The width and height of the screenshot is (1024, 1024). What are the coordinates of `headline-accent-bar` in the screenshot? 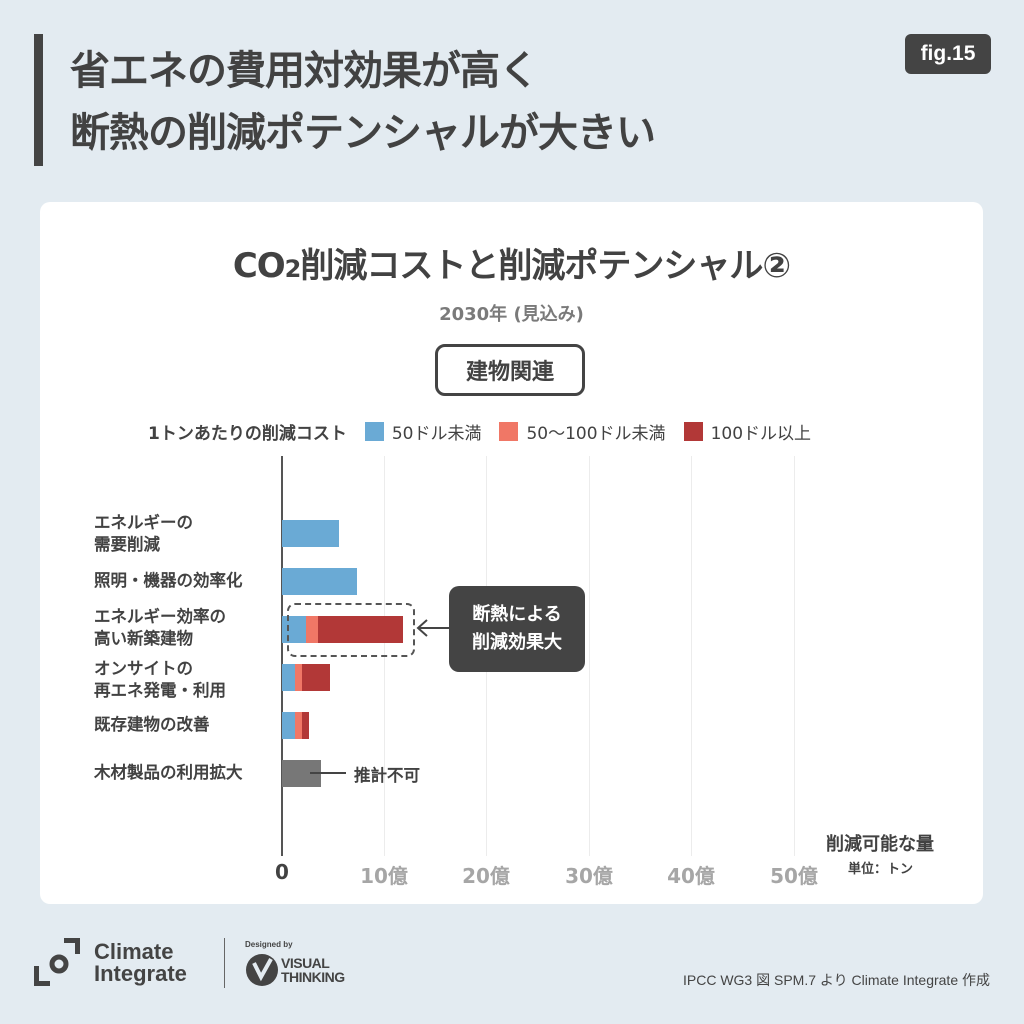 It's located at (38, 100).